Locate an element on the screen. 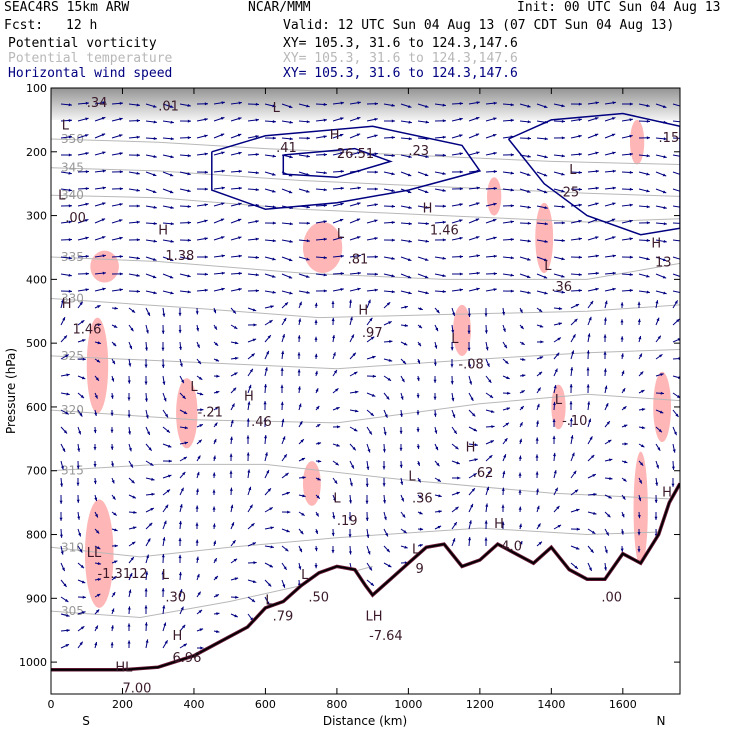  y-tick-label: 1000 is located at coordinates (33, 662).